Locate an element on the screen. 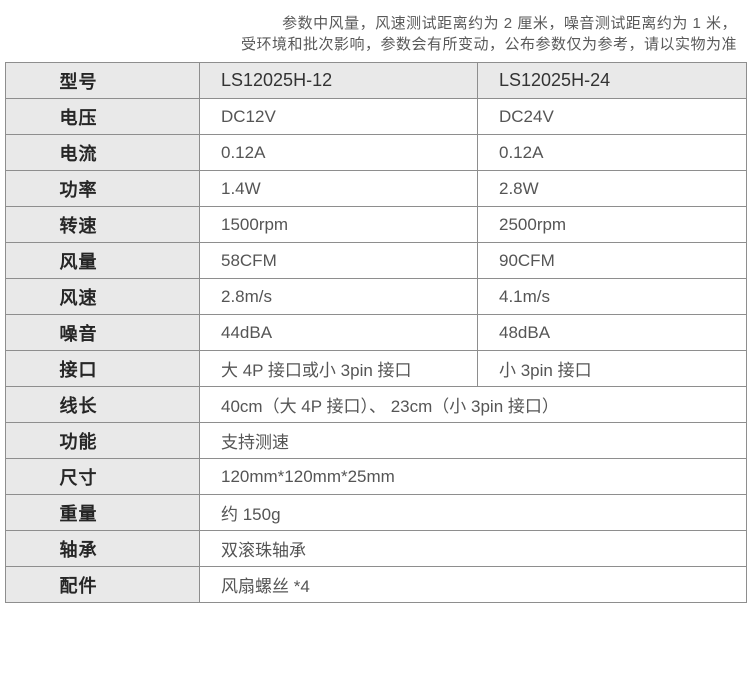 This screenshot has width=750, height=680. spec-value-1: 大 4P 接口或小 3pin 接口 is located at coordinates (338, 368).